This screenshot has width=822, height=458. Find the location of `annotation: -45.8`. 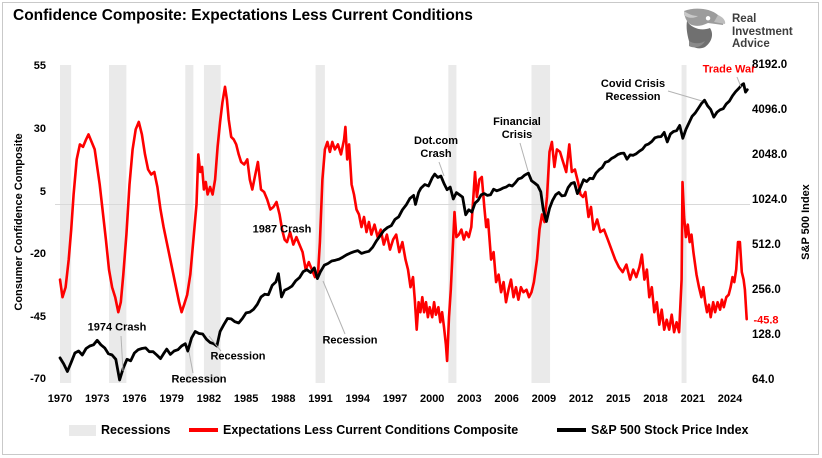

annotation: -45.8 is located at coordinates (766, 320).